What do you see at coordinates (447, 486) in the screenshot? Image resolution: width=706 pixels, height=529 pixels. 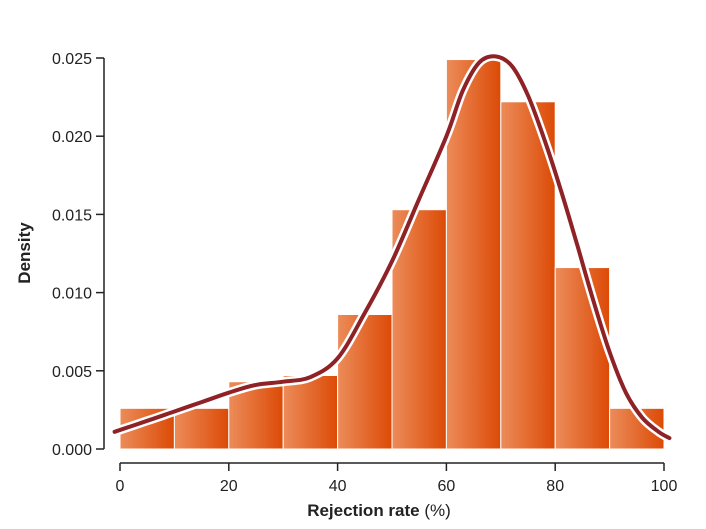 I see `x-tick-label: 60` at bounding box center [447, 486].